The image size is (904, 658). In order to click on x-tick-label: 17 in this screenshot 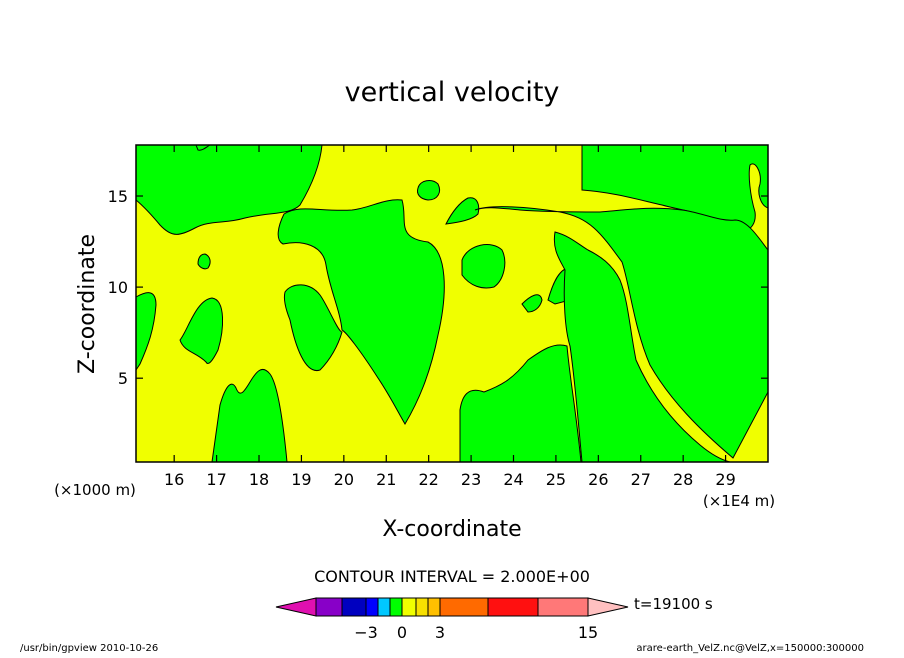, I will do `click(216, 479)`.